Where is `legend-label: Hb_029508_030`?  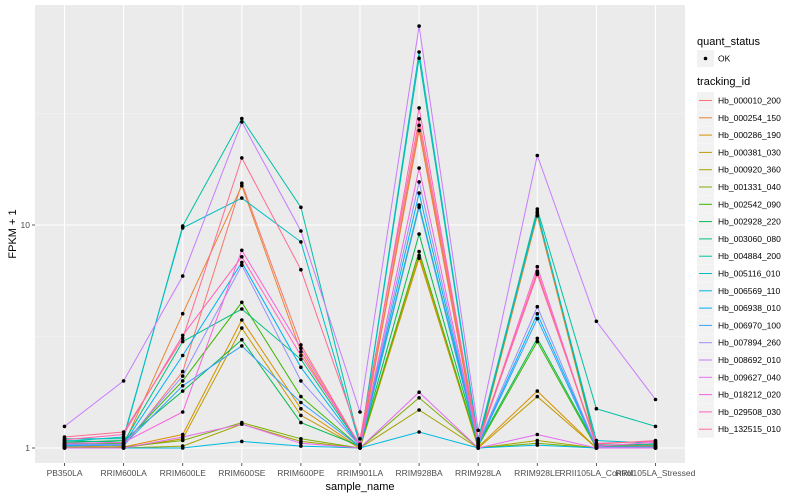 legend-label: Hb_029508_030 is located at coordinates (749, 412).